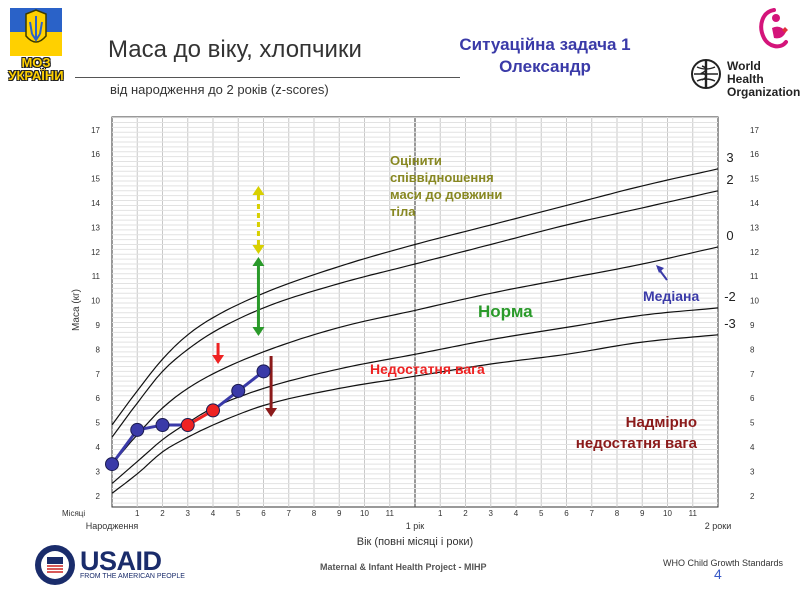 The image size is (800, 600). Describe the element at coordinates (98, 325) in the screenshot. I see `y-tick-label-left: 9` at that location.